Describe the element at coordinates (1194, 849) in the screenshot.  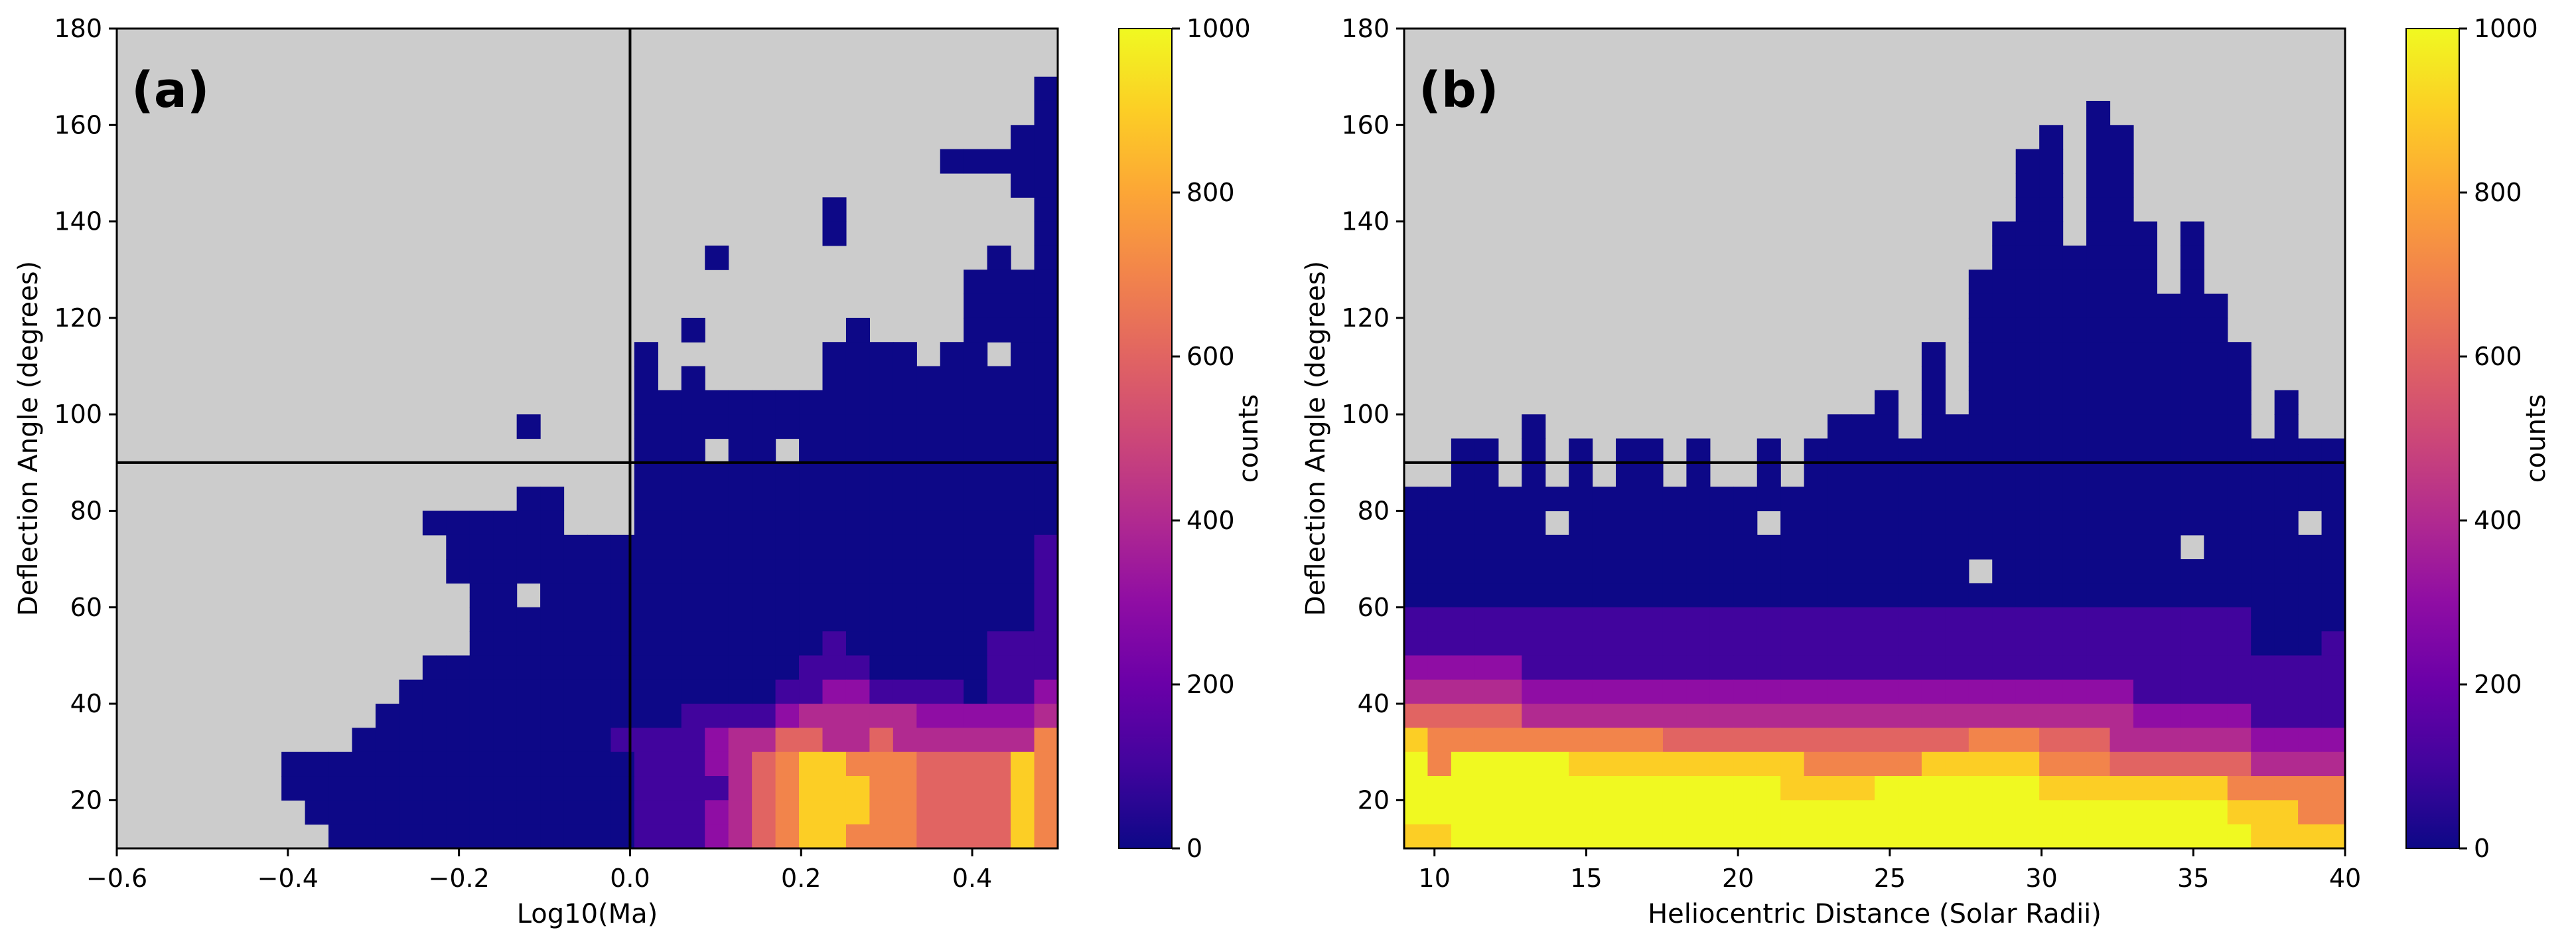
I see `colorbar-tick-label: 0` at that location.